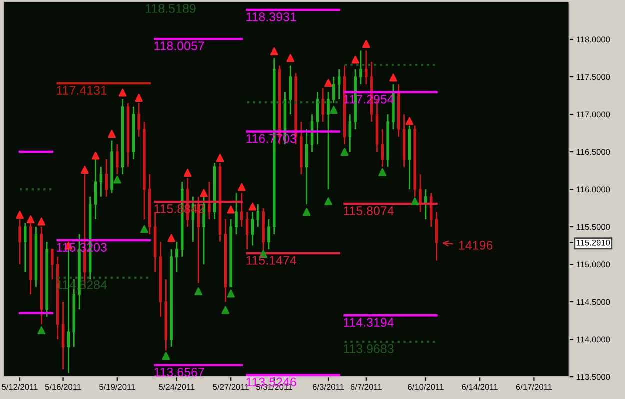 The height and width of the screenshot is (399, 625). Describe the element at coordinates (593, 189) in the screenshot. I see `y-tick-label: 116.0000` at that location.